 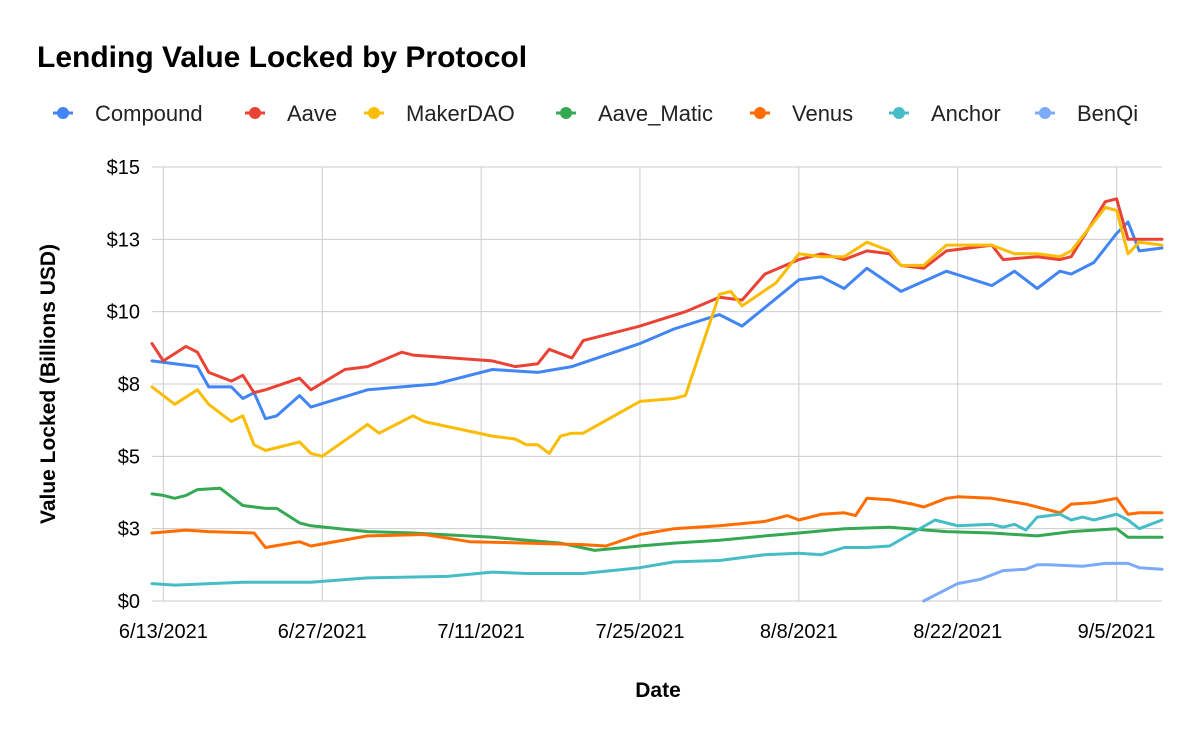 What do you see at coordinates (149, 113) in the screenshot?
I see `legend-label: Compound` at bounding box center [149, 113].